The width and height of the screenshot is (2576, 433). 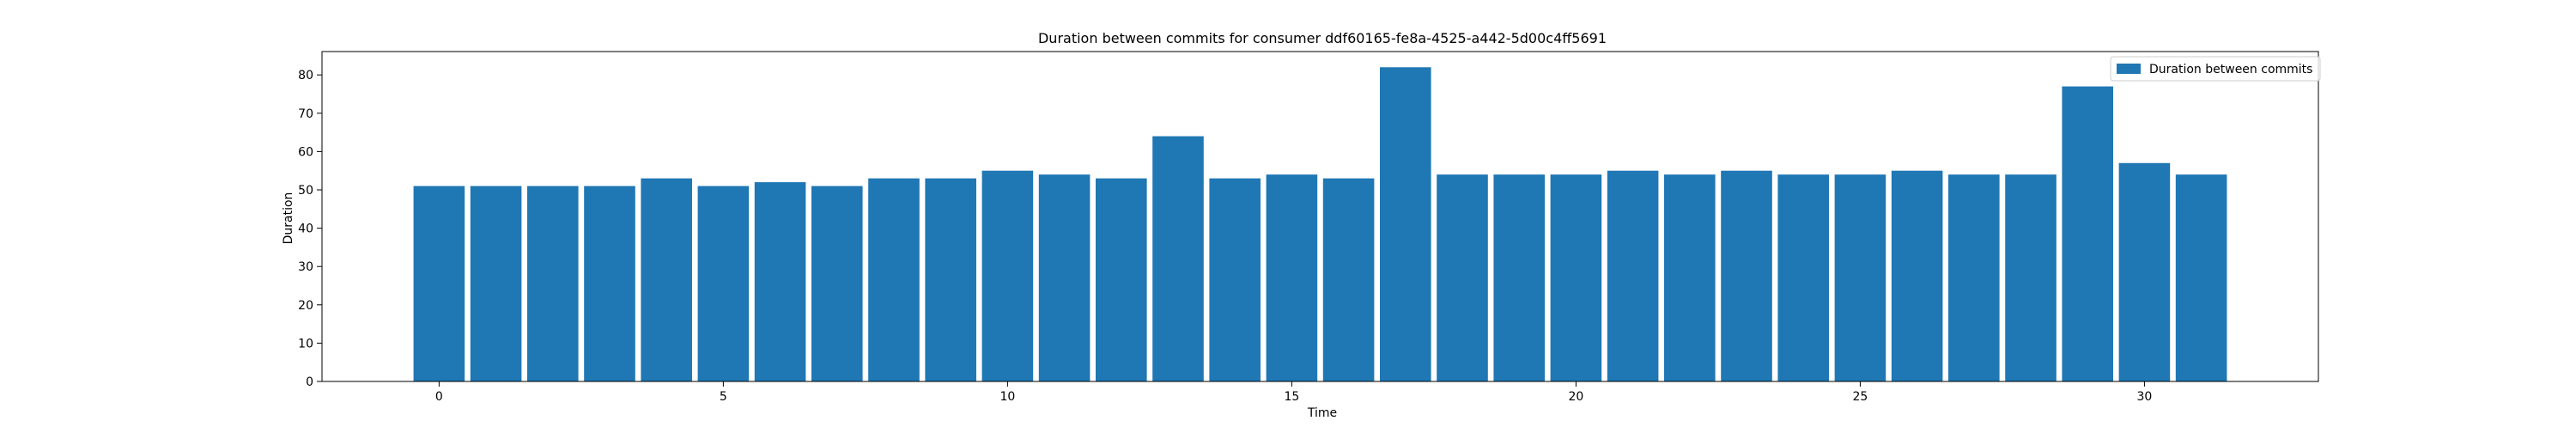 I want to click on y-tick-label: 10, so click(x=305, y=344).